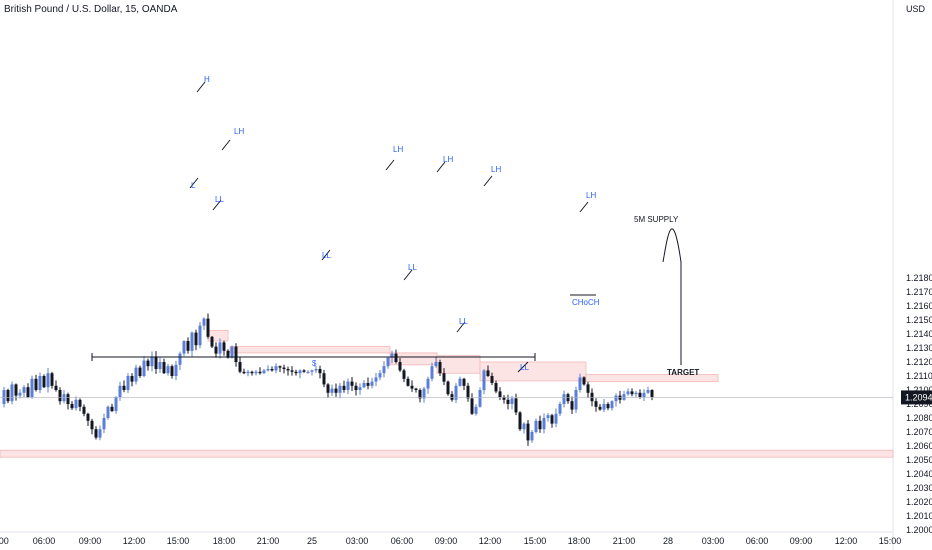  Describe the element at coordinates (524, 367) in the screenshot. I see `annotation-ll-5: LL` at that location.